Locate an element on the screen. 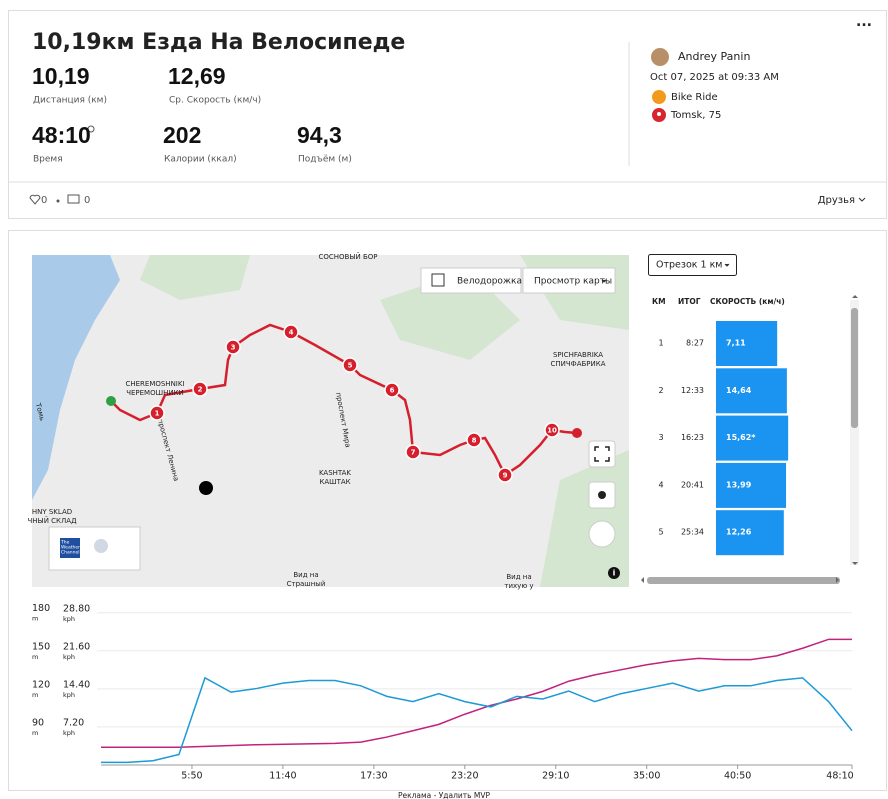 Image resolution: width=888 pixels, height=799 pixels. time-icon is located at coordinates (91, 129).